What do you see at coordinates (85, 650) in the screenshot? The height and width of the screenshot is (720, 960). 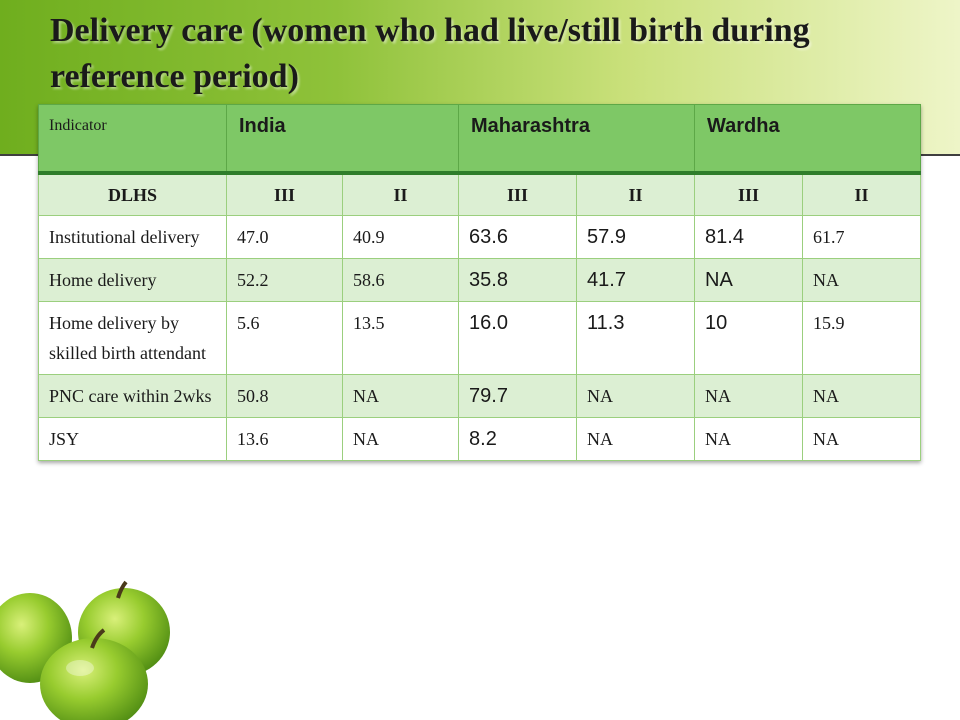 I see `green-apples-icon` at bounding box center [85, 650].